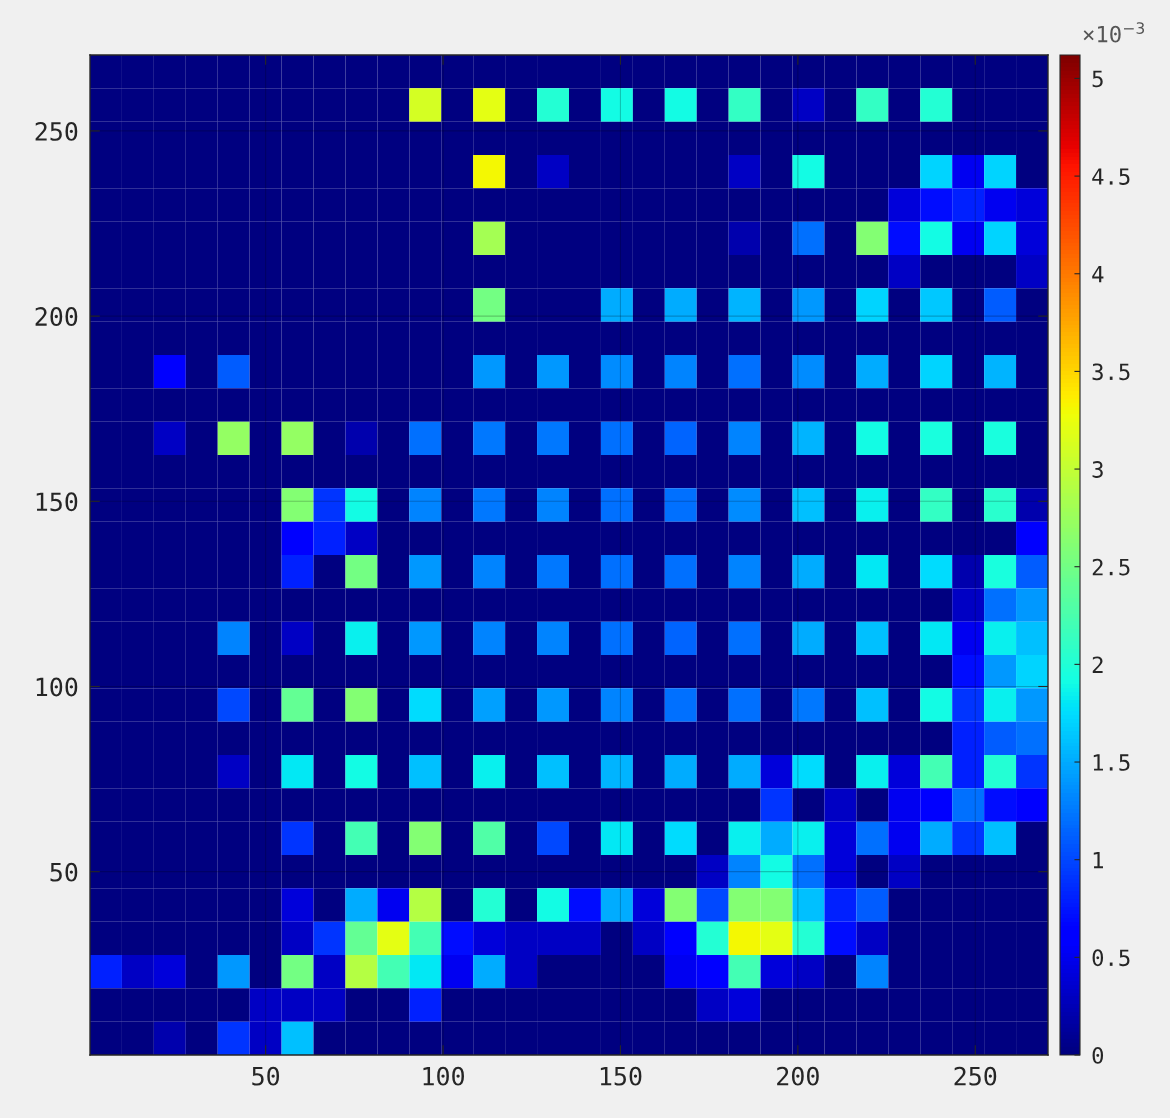  I want to click on color-bar-label: 1, so click(1098, 860).